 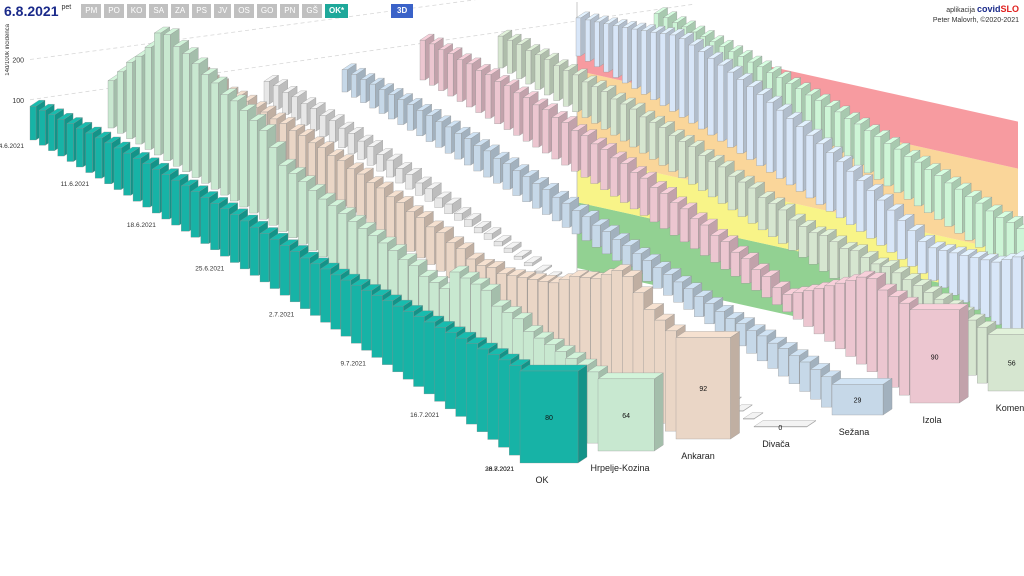 What do you see at coordinates (522, 254) in the screenshot?
I see `bar-divača-26` at bounding box center [522, 254].